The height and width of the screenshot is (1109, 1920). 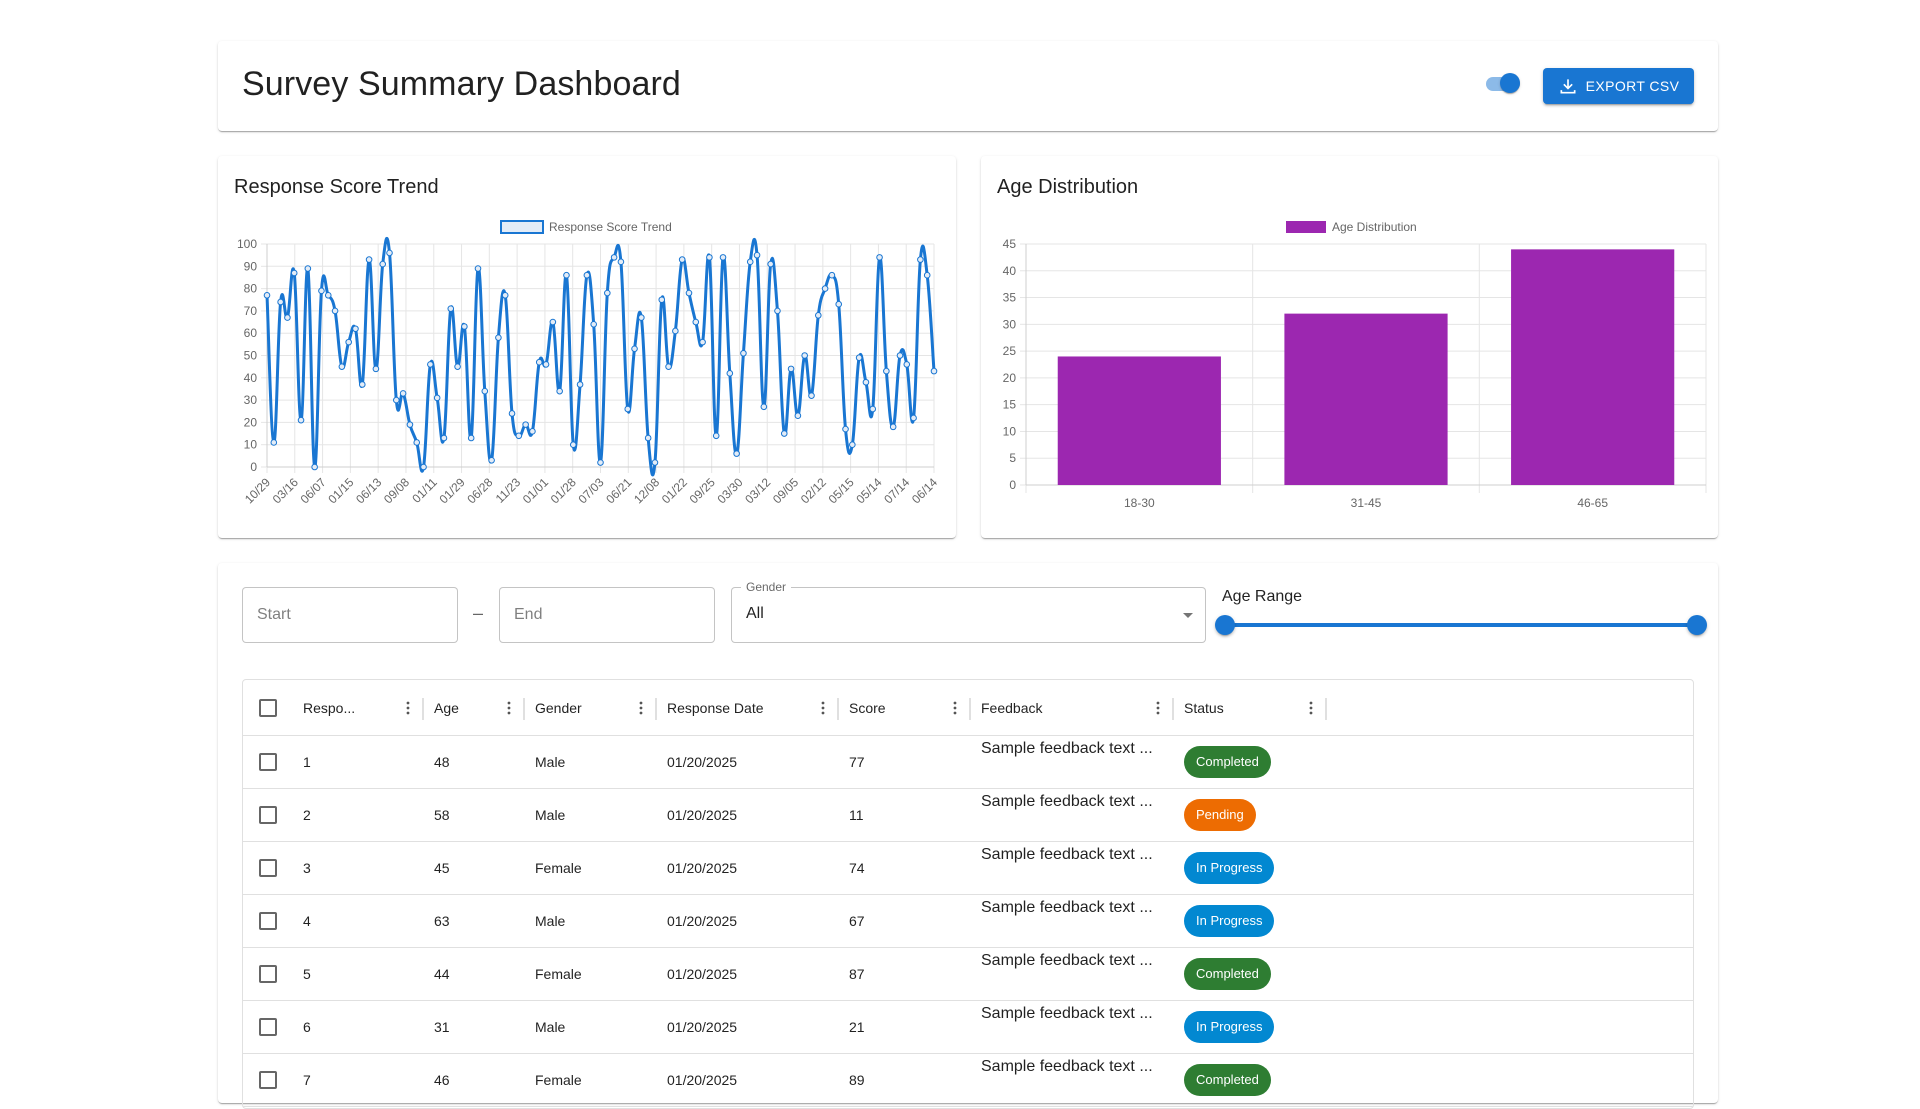 I want to click on slider-min-thumb, so click(x=1225, y=625).